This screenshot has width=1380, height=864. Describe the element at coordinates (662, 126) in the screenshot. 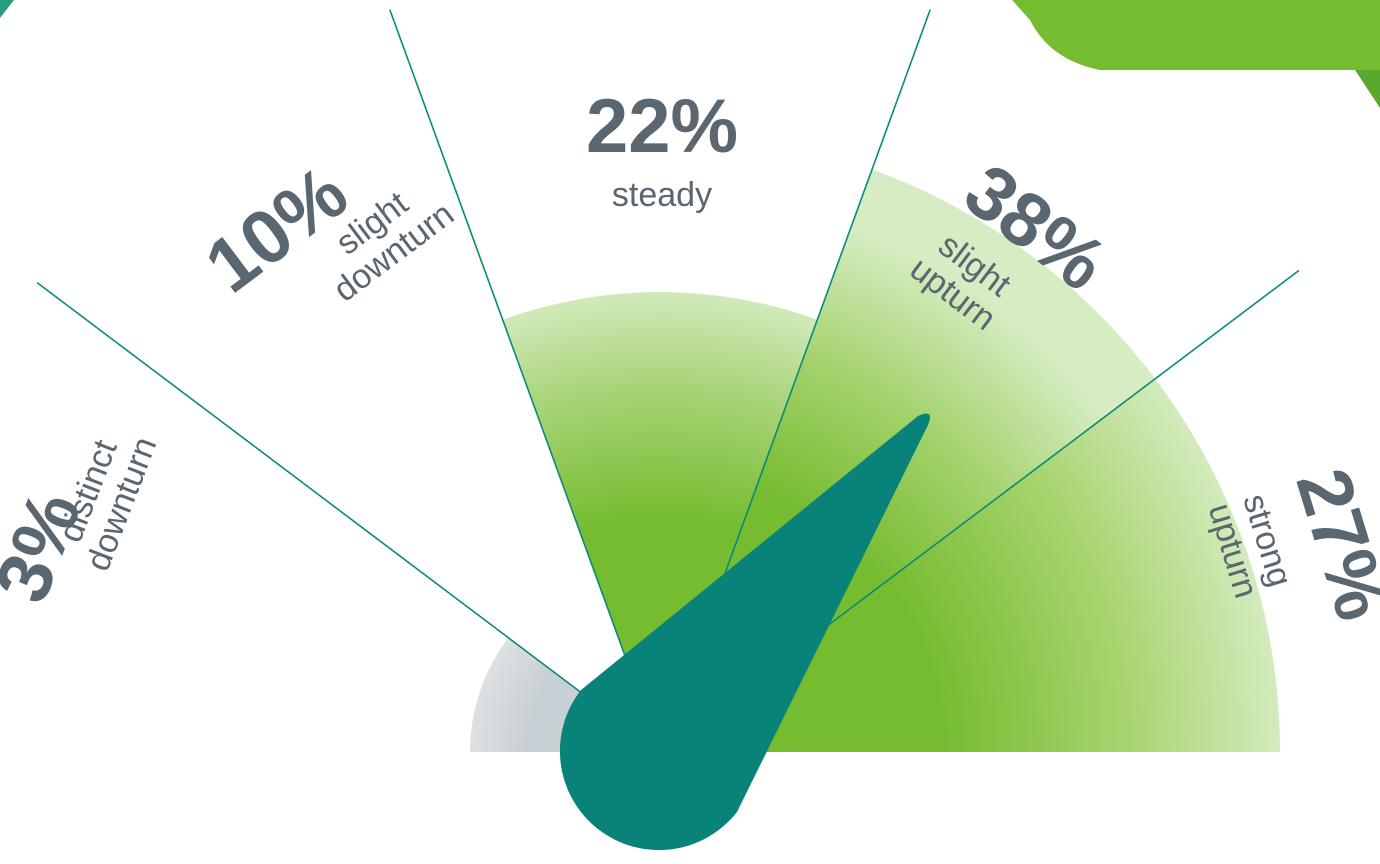

I see `pct-steady: 22%` at that location.